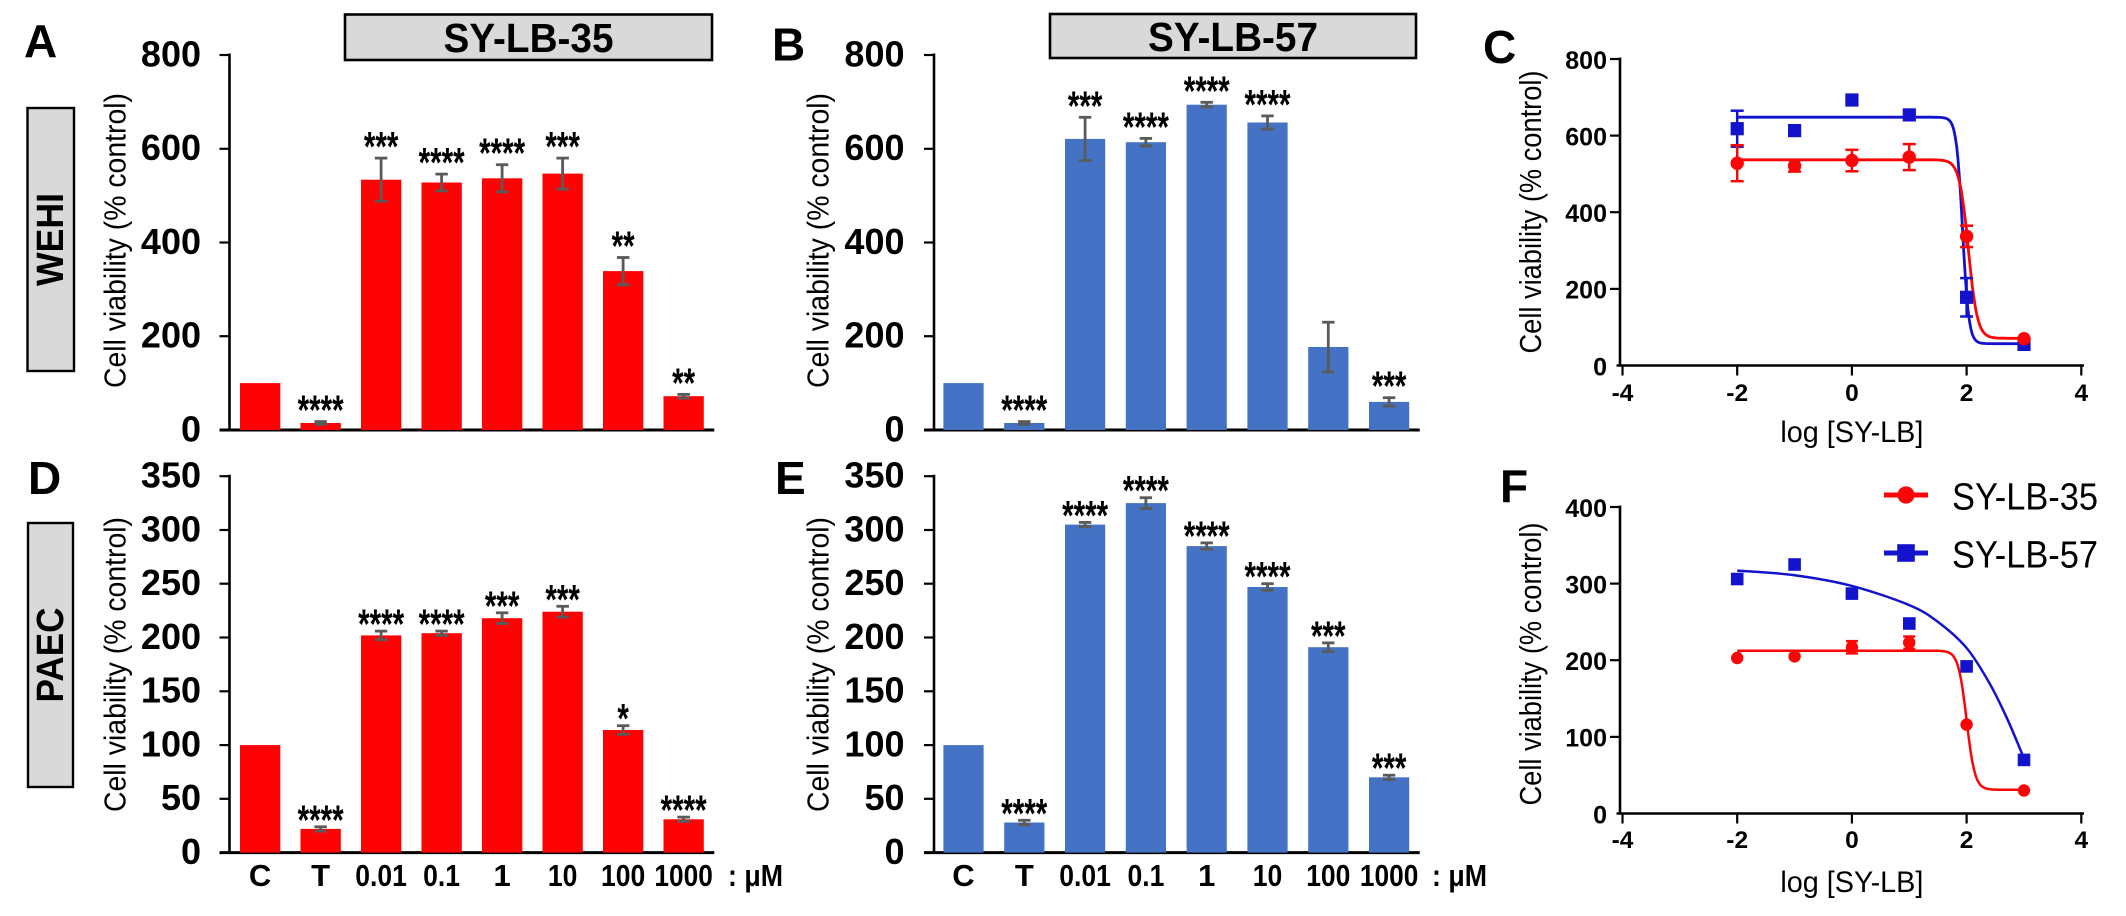 The image size is (2126, 916). I want to click on svg-text: -2, so click(1737, 393).